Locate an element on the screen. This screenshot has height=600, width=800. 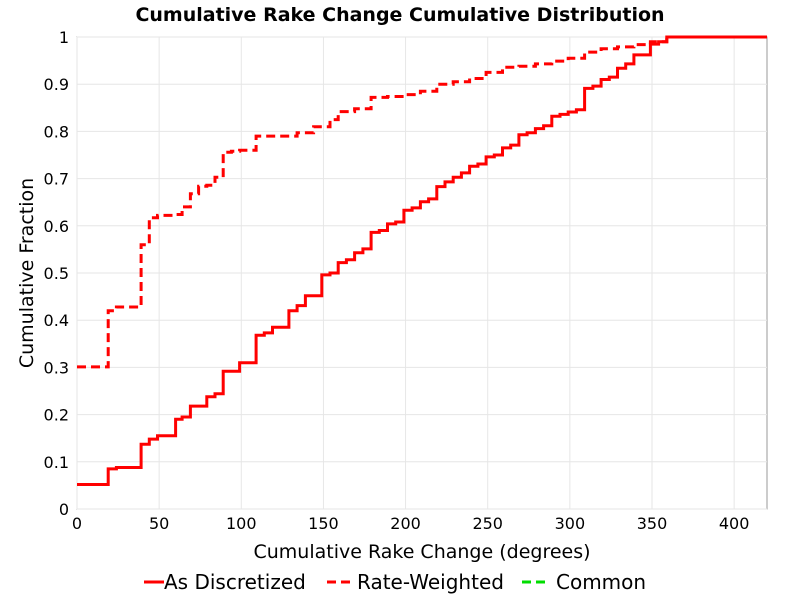
y-tick-label: 0.3 is located at coordinates (56, 367).